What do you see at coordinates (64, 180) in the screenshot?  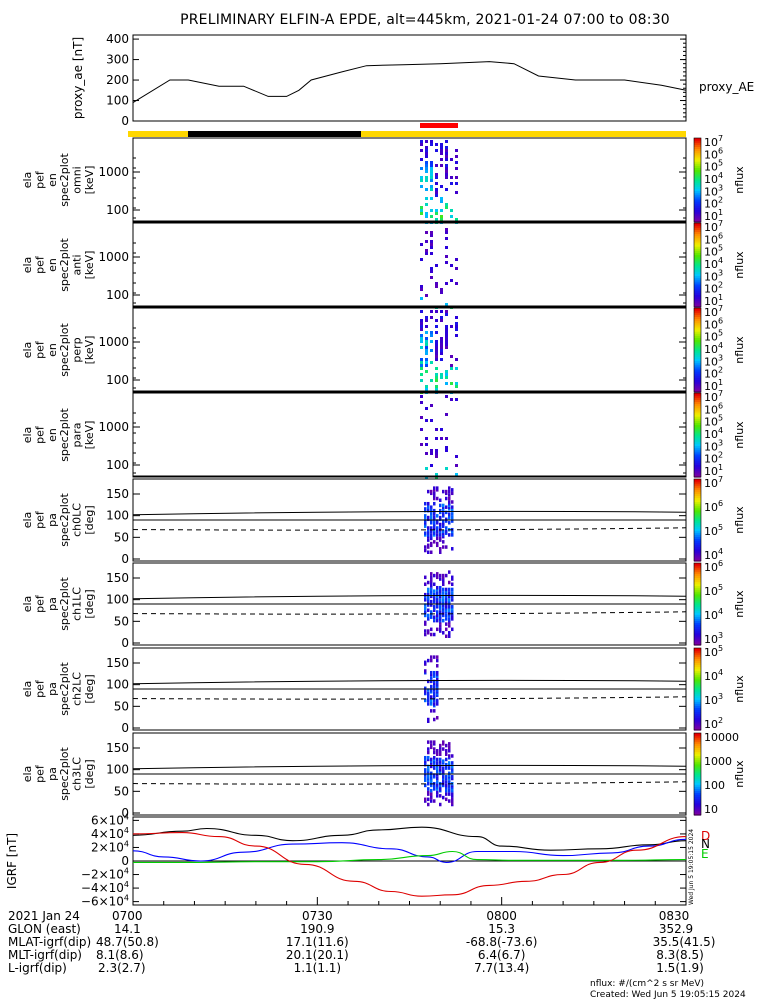 I see `energy-0-ylabel-line: spec2plot` at bounding box center [64, 180].